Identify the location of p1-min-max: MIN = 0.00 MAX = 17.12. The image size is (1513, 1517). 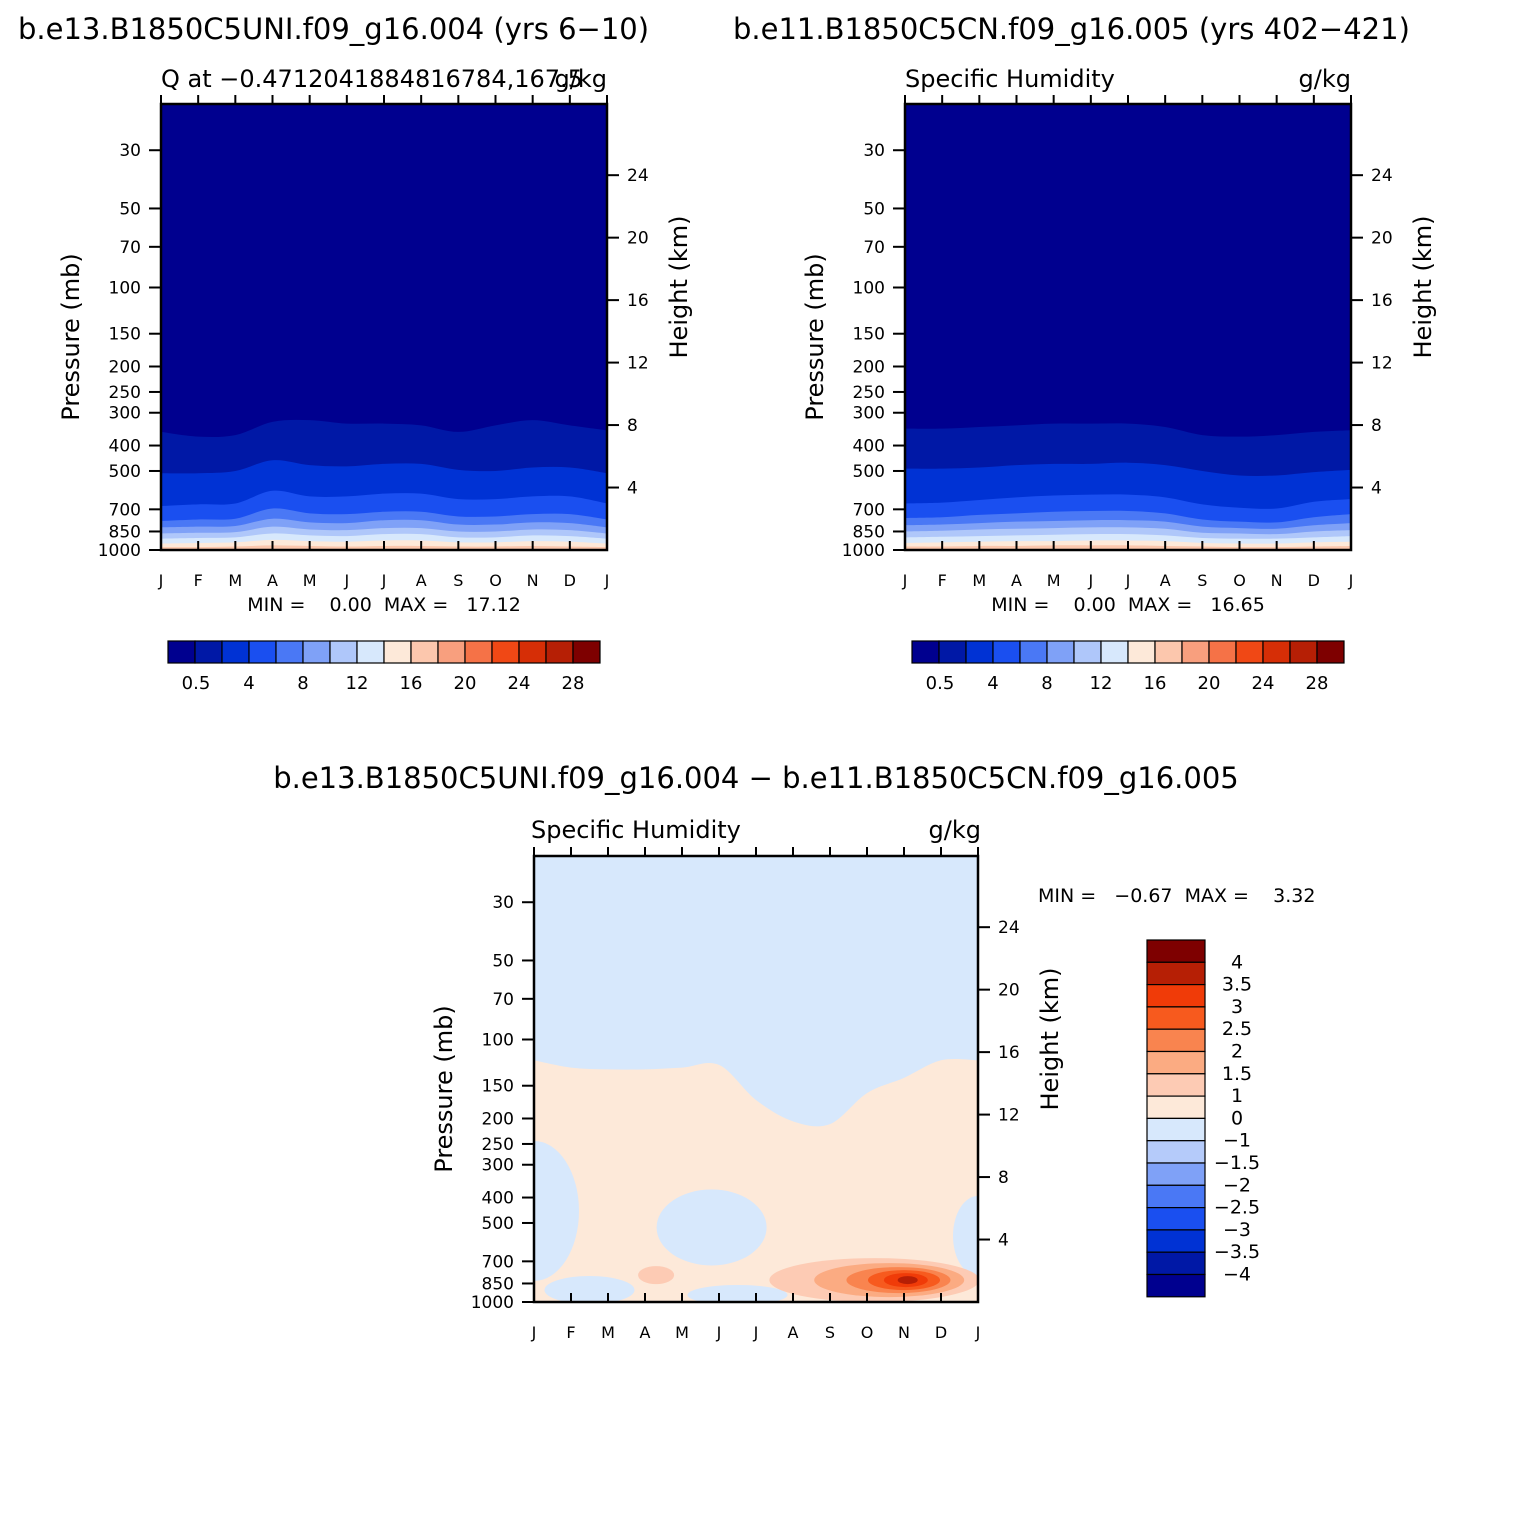
(384, 605).